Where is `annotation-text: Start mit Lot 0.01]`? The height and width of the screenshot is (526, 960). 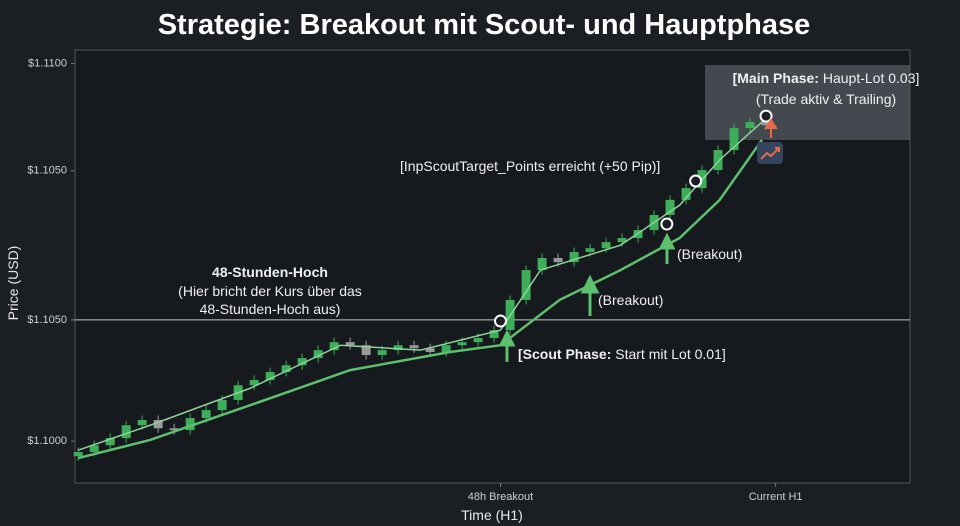
annotation-text: Start mit Lot 0.01] is located at coordinates (668, 354).